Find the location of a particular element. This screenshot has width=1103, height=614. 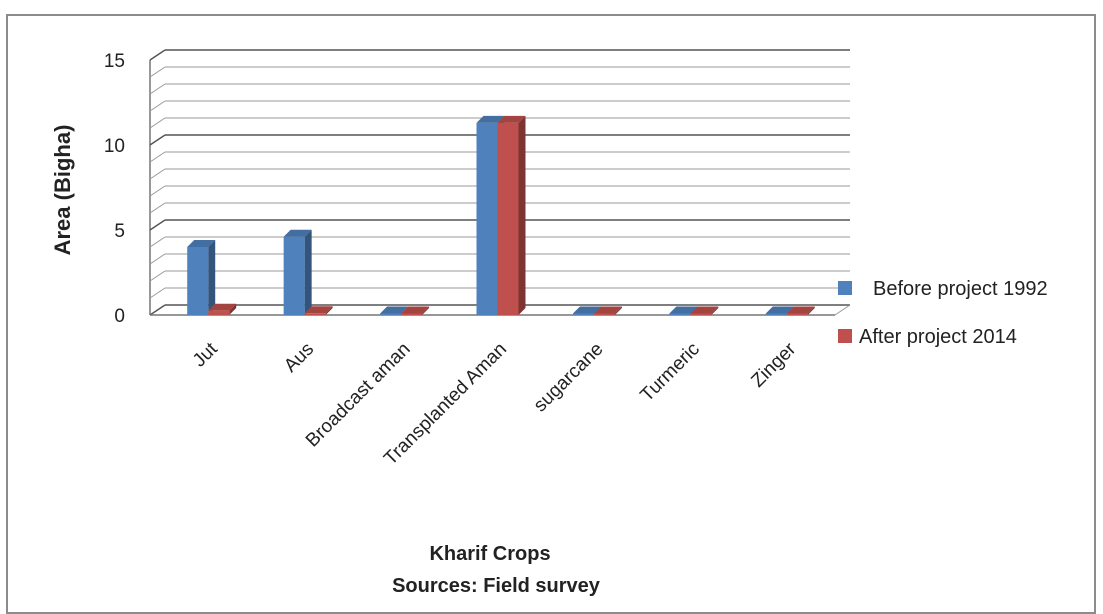

y-tick-labels: 0 5 10 15 is located at coordinates (114, 189).